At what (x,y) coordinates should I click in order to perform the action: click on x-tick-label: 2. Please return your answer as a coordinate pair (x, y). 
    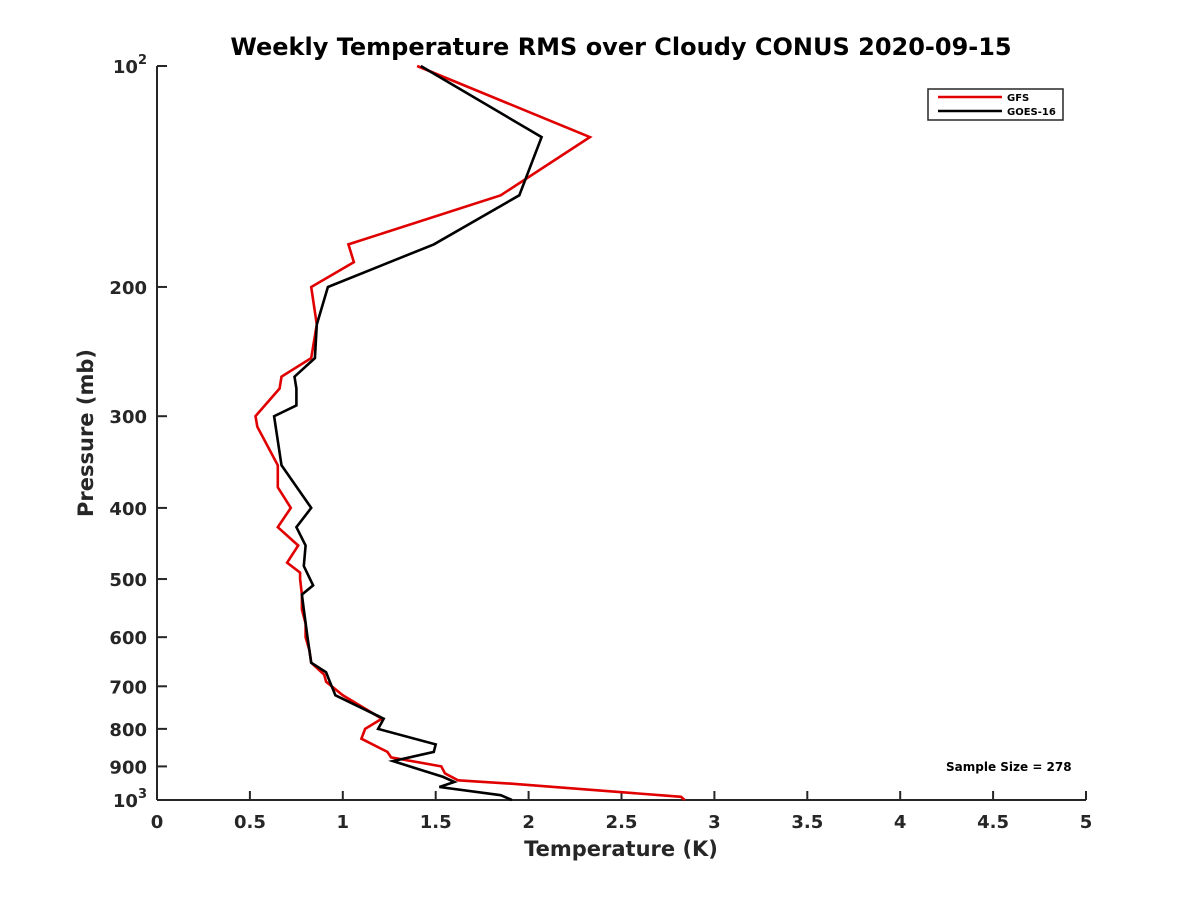
    Looking at the image, I should click on (528, 822).